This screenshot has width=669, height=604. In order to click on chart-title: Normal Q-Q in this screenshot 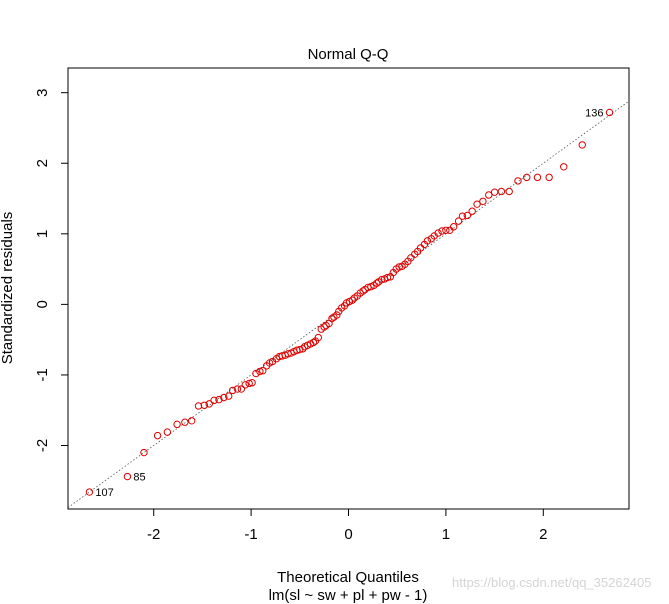, I will do `click(348, 54)`.